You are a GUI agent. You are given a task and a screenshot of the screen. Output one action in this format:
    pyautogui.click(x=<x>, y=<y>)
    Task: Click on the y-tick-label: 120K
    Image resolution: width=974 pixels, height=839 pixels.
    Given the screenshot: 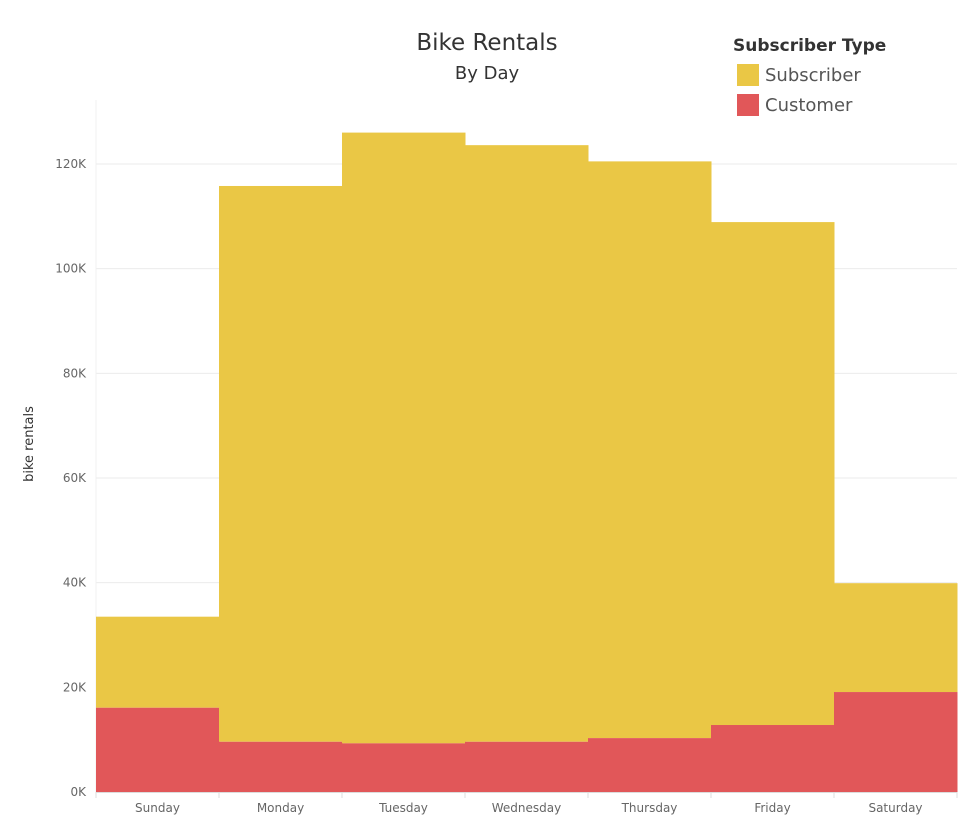 What is the action you would take?
    pyautogui.click(x=71, y=164)
    